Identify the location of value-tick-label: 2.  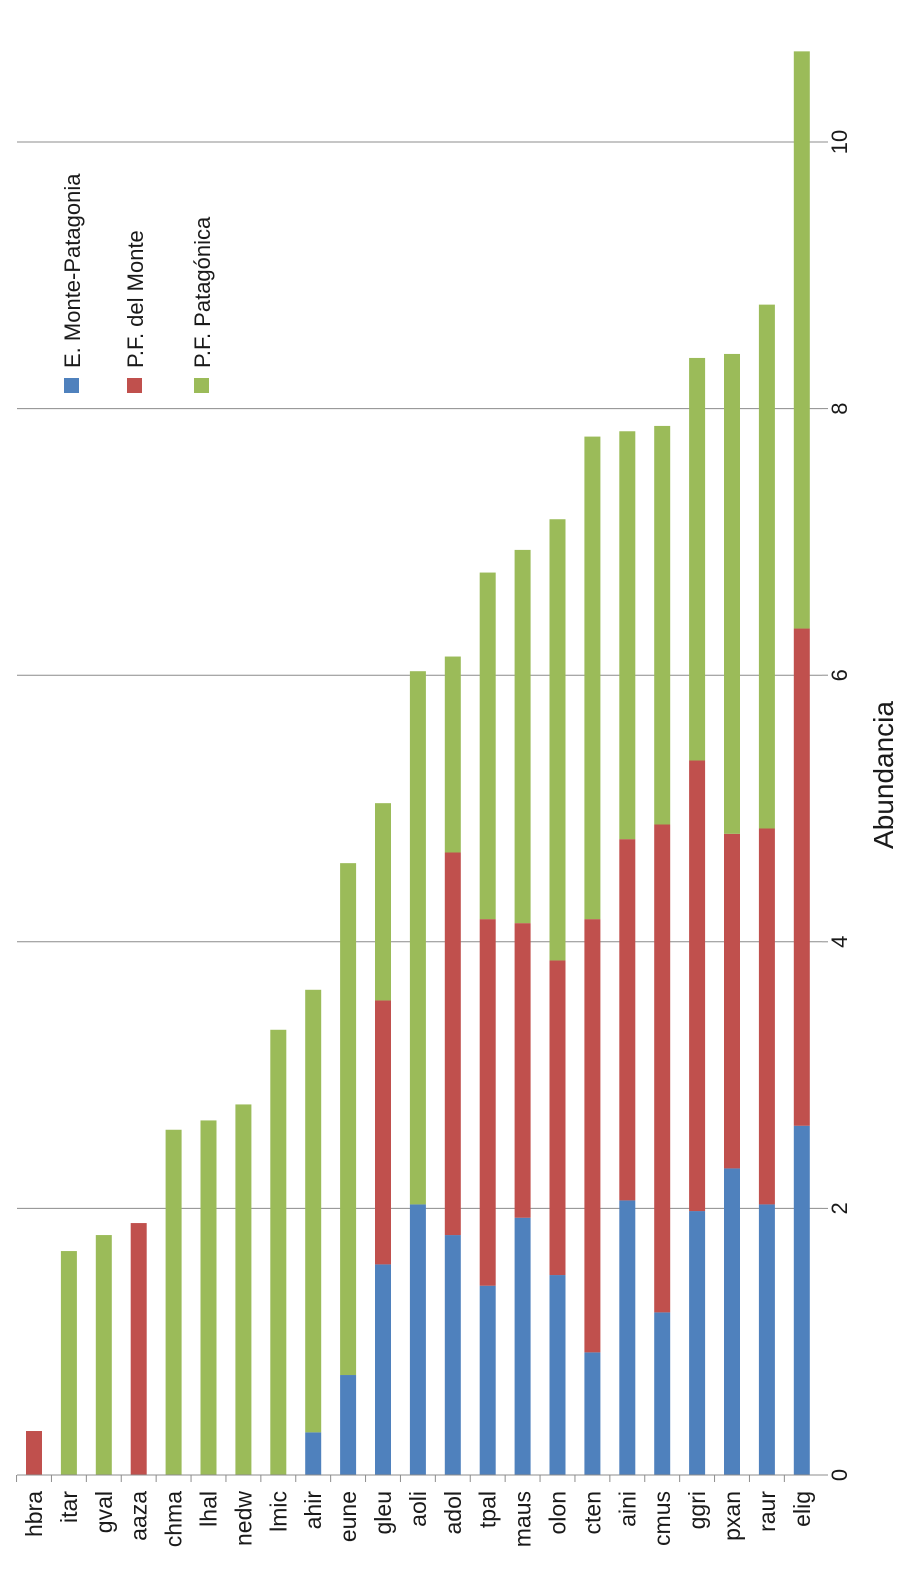
(839, 1208).